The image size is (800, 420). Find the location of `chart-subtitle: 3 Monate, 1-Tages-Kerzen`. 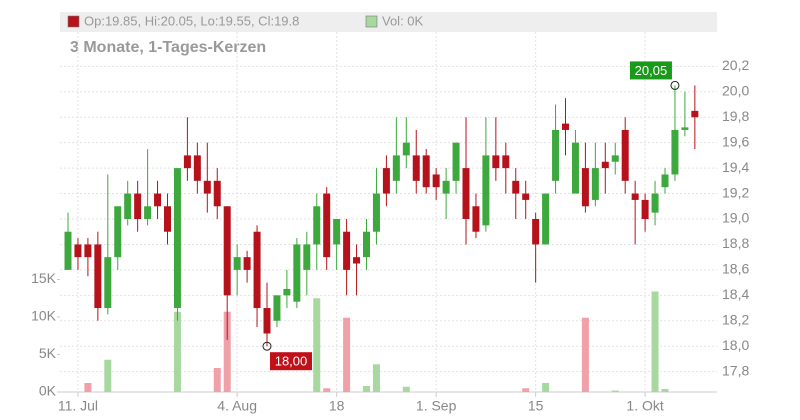

chart-subtitle: 3 Monate, 1-Tages-Kerzen is located at coordinates (168, 47).